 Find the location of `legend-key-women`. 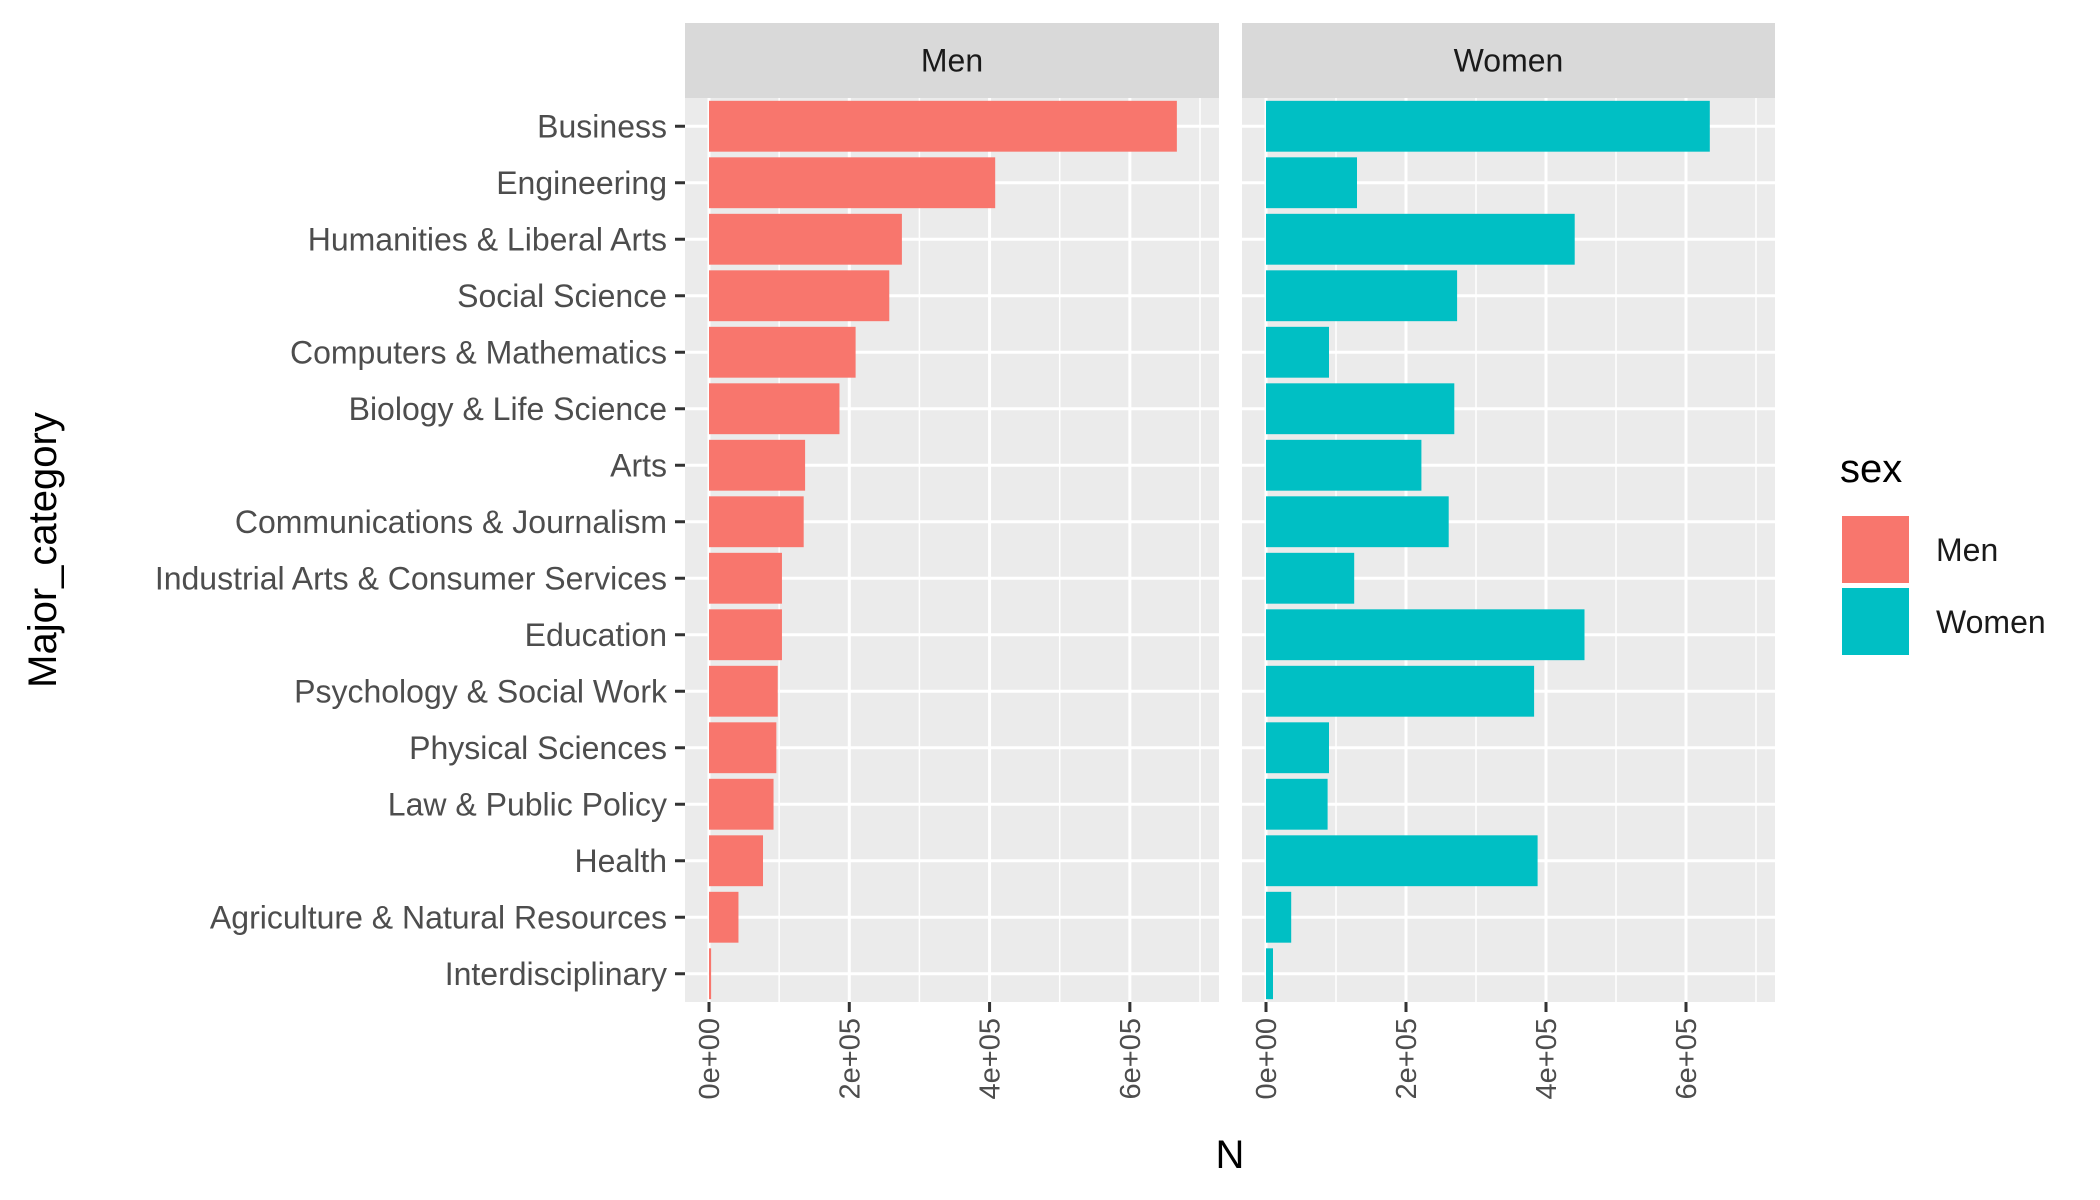

legend-key-women is located at coordinates (1875, 621).